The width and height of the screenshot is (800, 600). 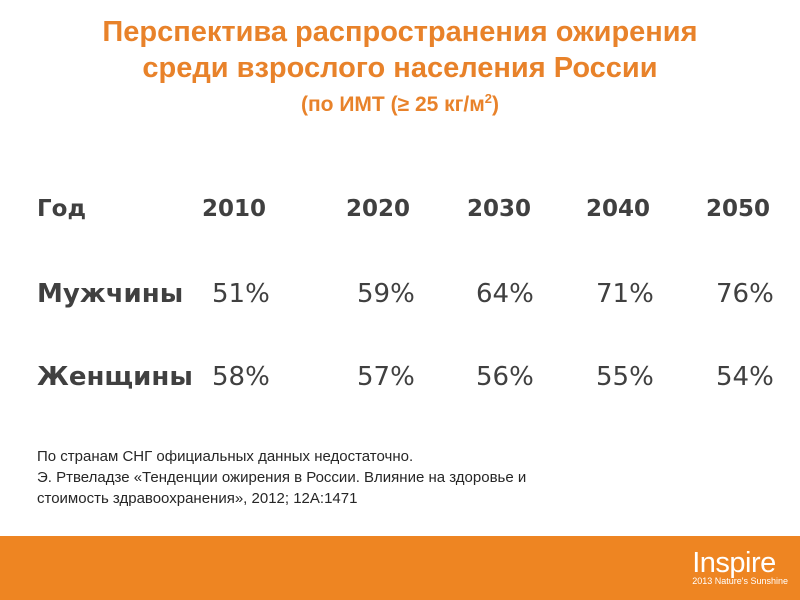 I want to click on title-line-1: Перспектива распространения ожирения, so click(x=400, y=32).